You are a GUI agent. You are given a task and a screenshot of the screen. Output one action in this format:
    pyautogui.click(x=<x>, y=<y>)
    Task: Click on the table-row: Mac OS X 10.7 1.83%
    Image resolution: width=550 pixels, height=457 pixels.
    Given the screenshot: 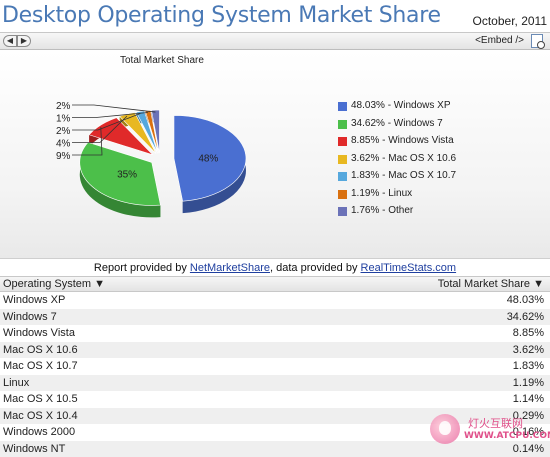 What is the action you would take?
    pyautogui.click(x=275, y=366)
    